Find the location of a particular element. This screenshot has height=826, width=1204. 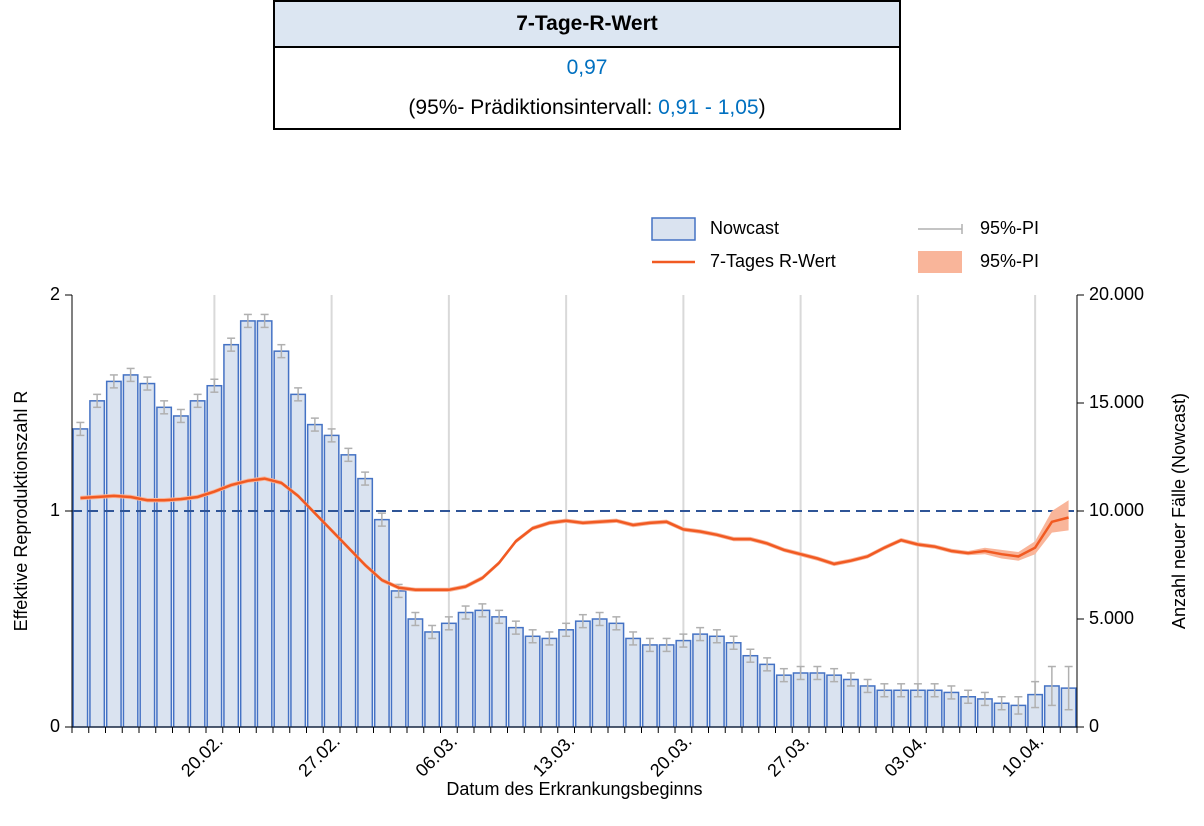

x-tick-label: 20.03. is located at coordinates (671, 756).